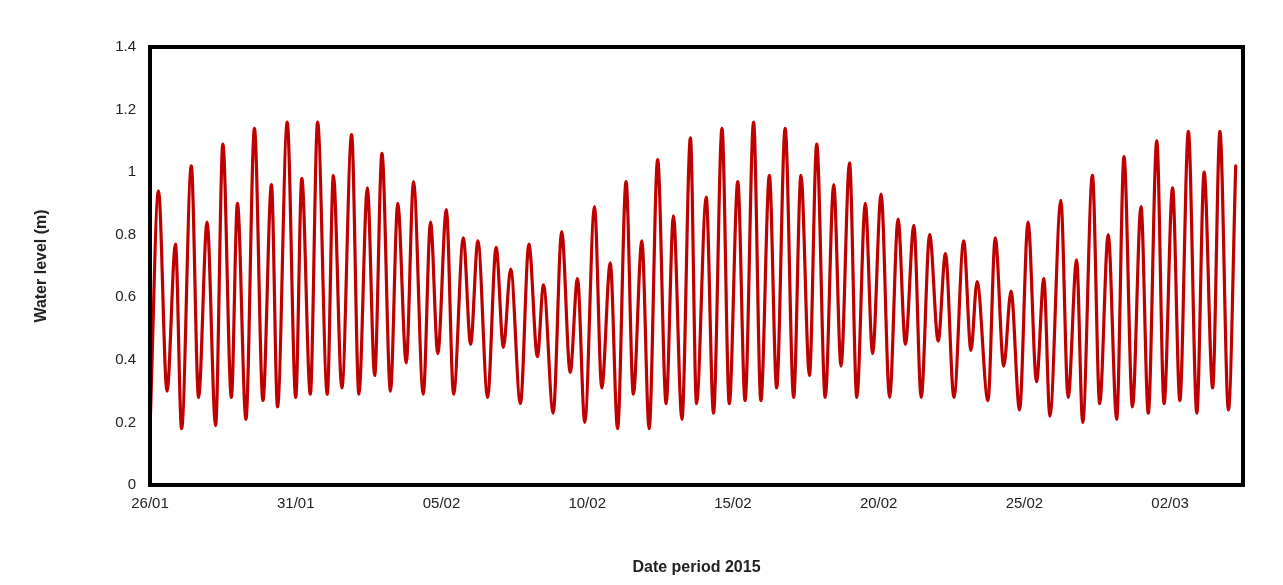 Image resolution: width=1283 pixels, height=585 pixels. I want to click on y-tick-label: 0.4, so click(125, 358).